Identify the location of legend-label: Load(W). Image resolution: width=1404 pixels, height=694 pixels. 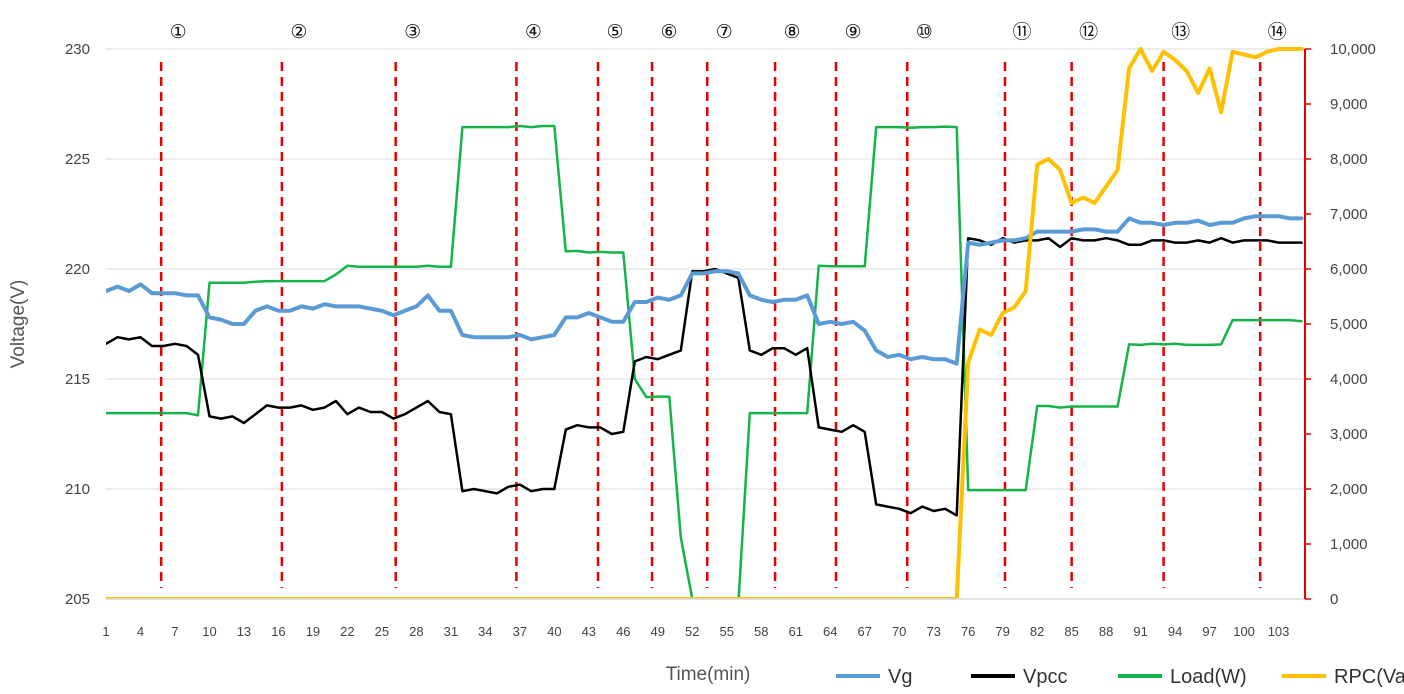
(1208, 677).